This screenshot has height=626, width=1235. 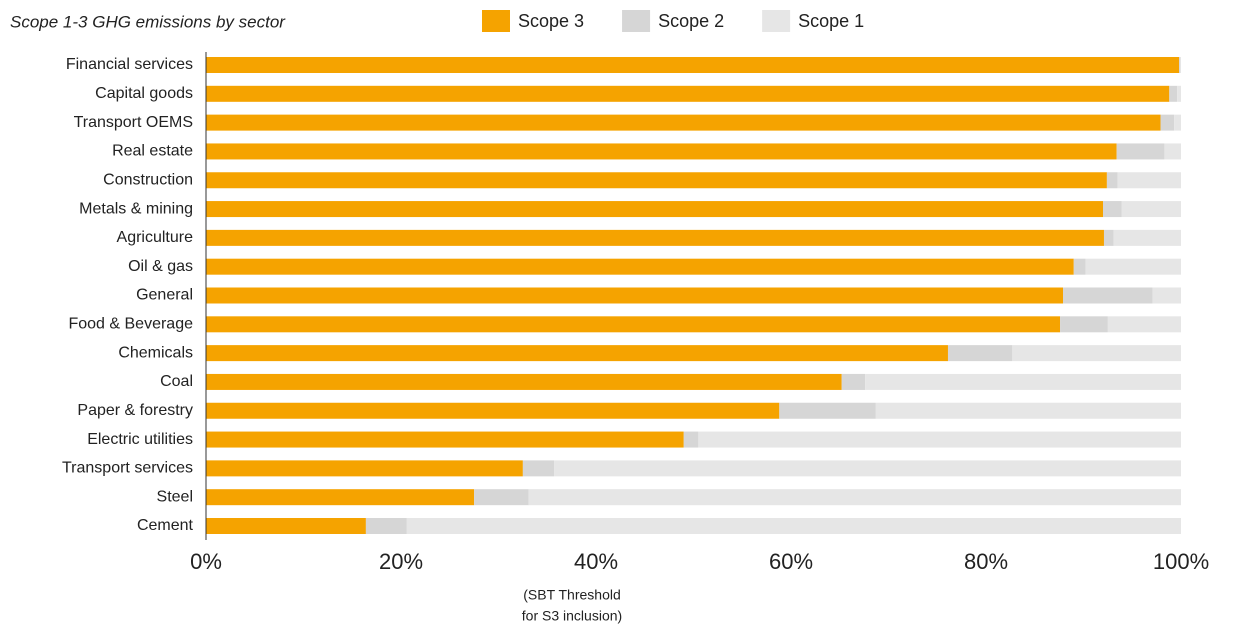 What do you see at coordinates (127, 468) in the screenshot?
I see `y-tick-label: Transport services` at bounding box center [127, 468].